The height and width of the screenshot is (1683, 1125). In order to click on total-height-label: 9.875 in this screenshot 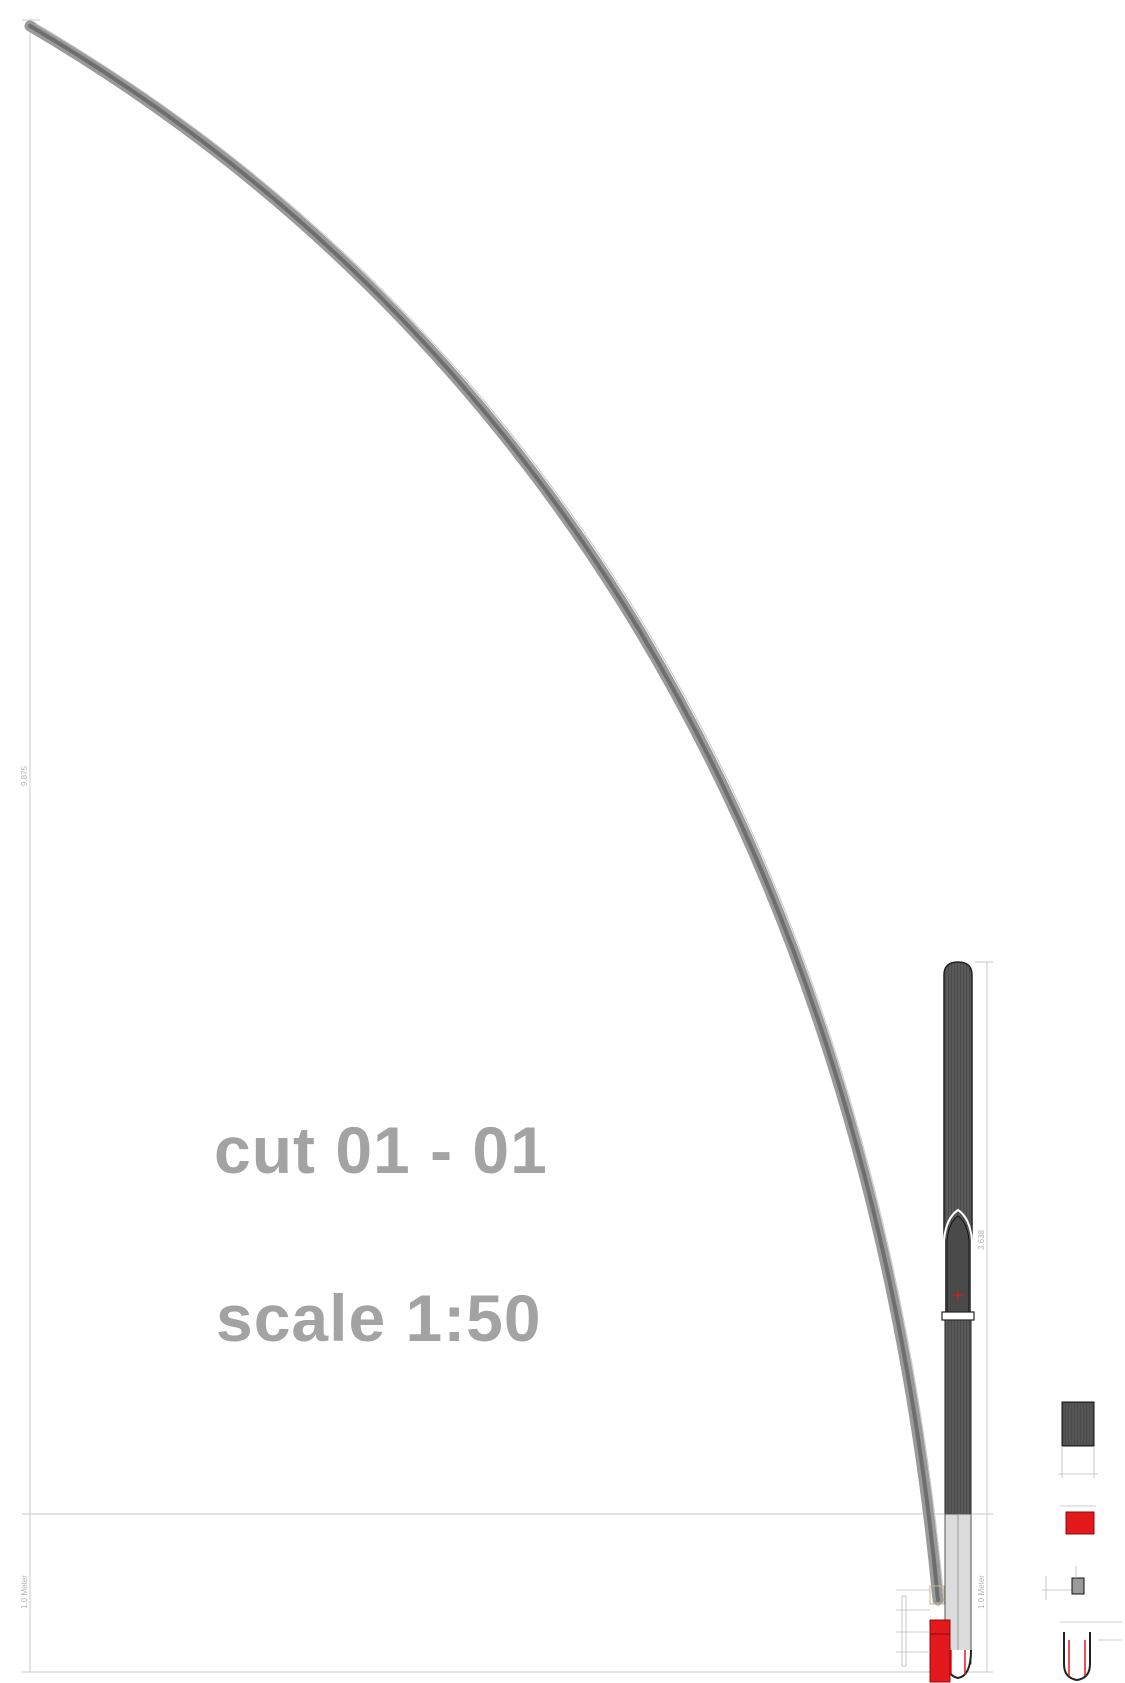, I will do `click(24, 775)`.